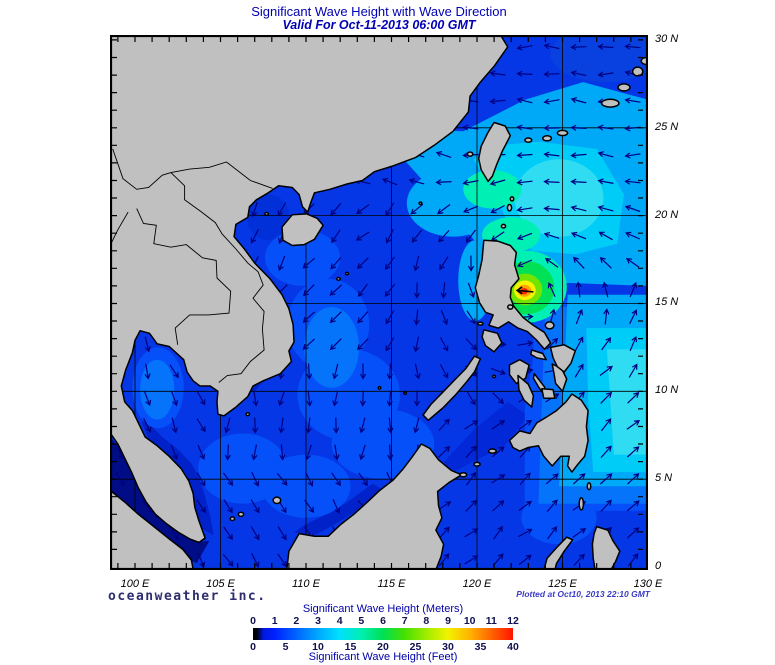 Image resolution: width=775 pixels, height=665 pixels. What do you see at coordinates (664, 478) in the screenshot?
I see `lat-label: 5 N` at bounding box center [664, 478].